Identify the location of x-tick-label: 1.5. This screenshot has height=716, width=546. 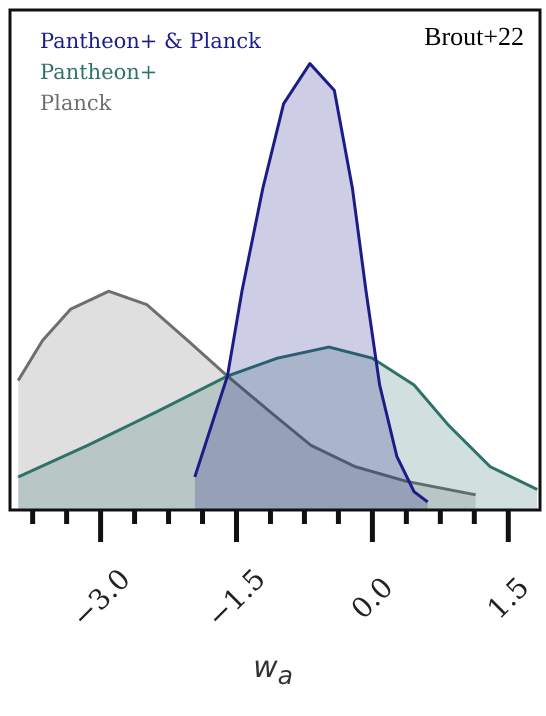
(508, 598).